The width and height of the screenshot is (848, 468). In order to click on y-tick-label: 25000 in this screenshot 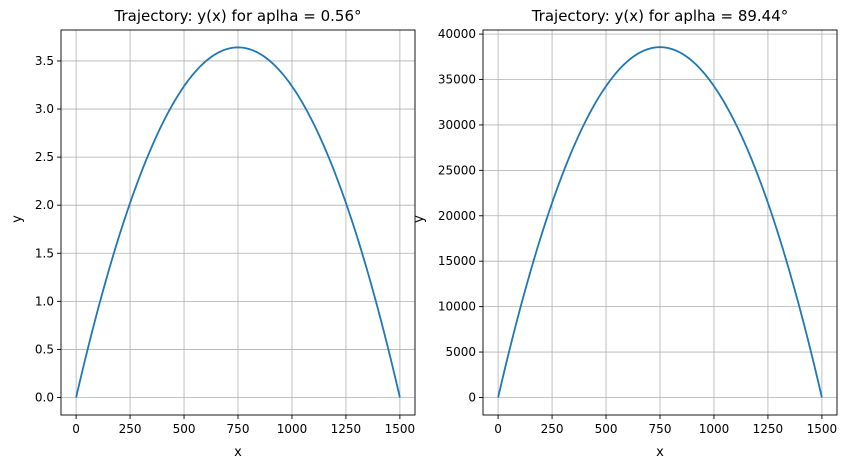, I will do `click(457, 170)`.